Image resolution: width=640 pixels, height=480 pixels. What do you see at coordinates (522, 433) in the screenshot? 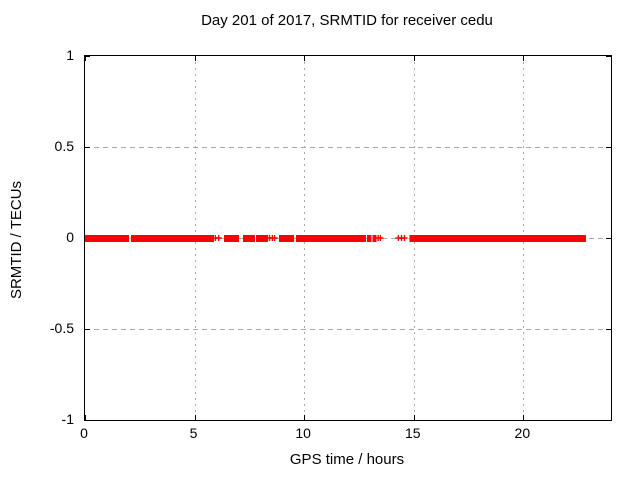
I see `x-tick-label: 20` at bounding box center [522, 433].